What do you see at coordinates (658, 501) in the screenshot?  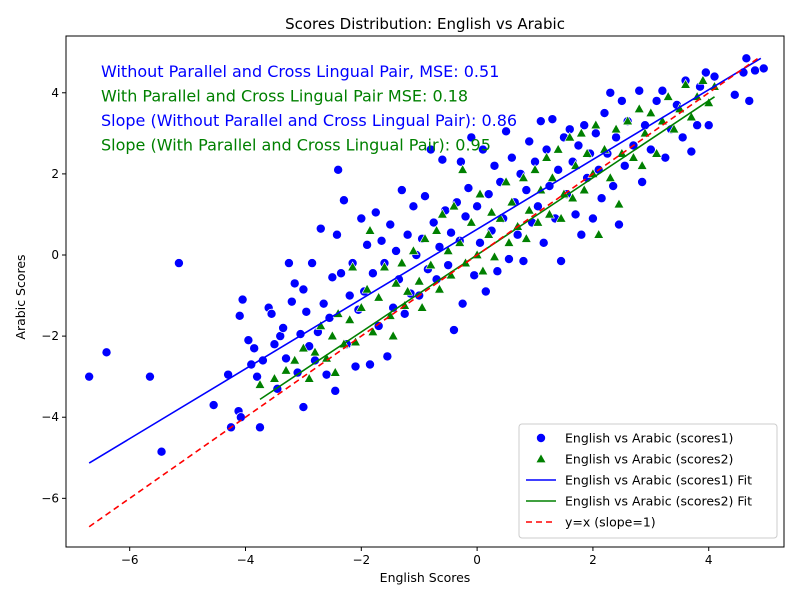 I see `legend-label: English vs Arabic (scores2) Fit` at bounding box center [658, 501].